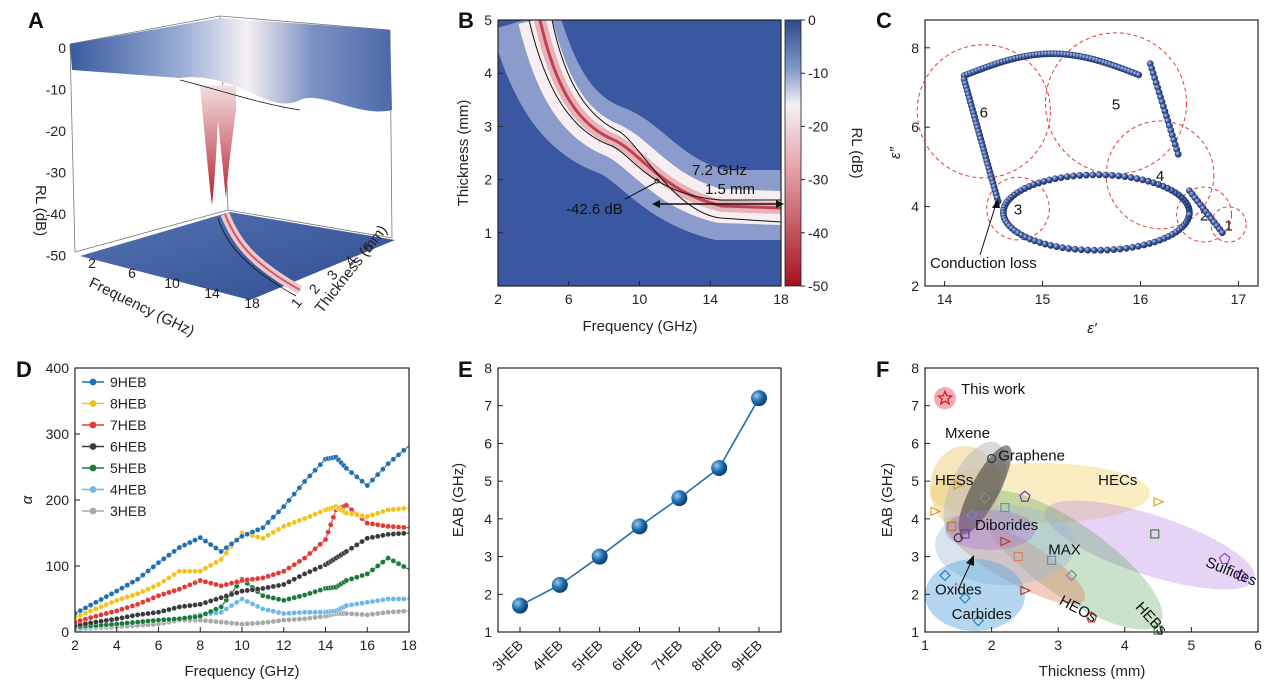 The width and height of the screenshot is (1276, 692). Describe the element at coordinates (75, 645) in the screenshot. I see `x-tick-label: 2` at that location.